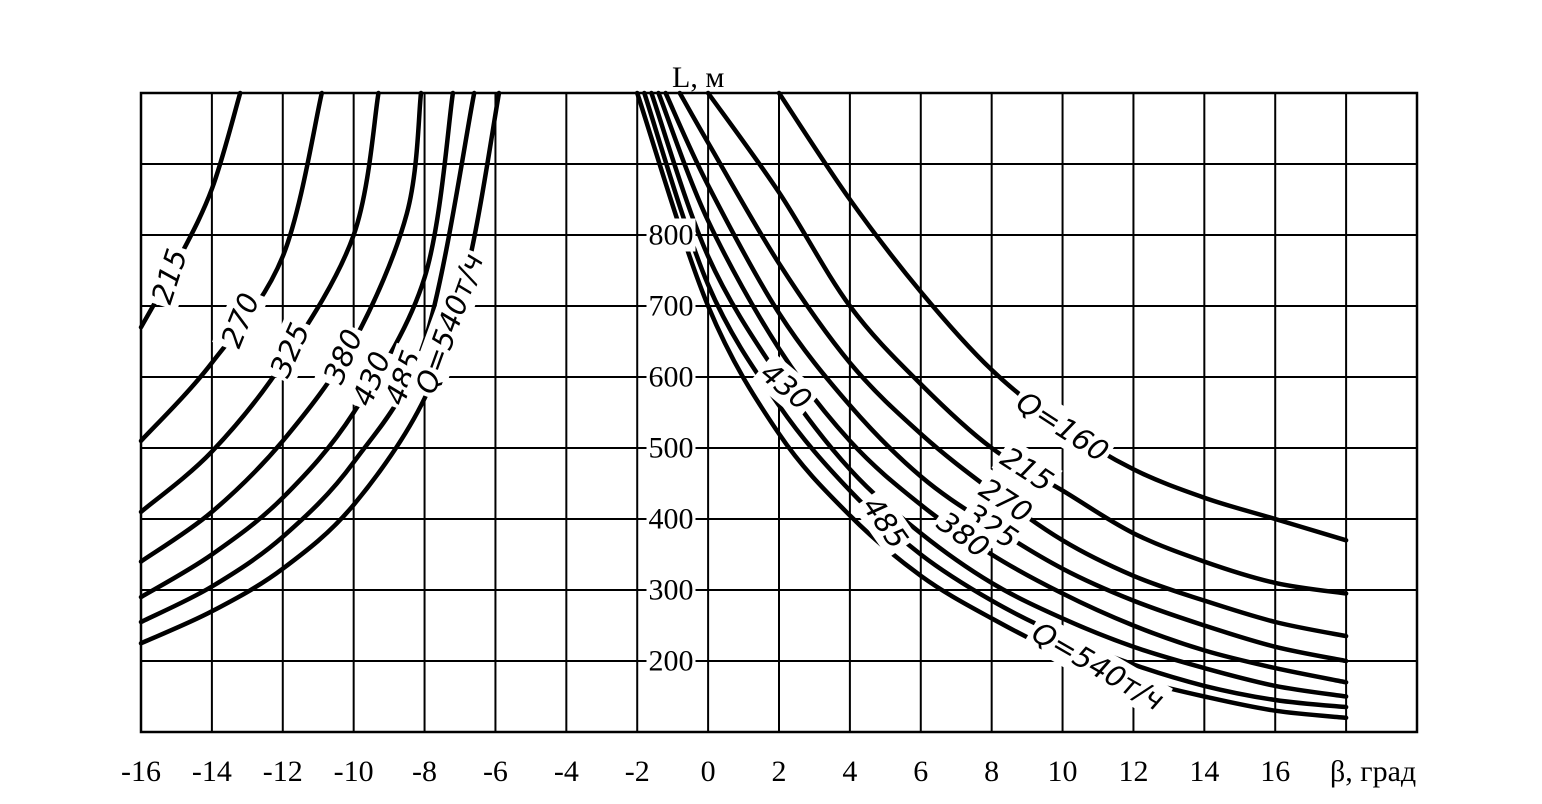  I want to click on x-tick-label: -8, so click(424, 771).